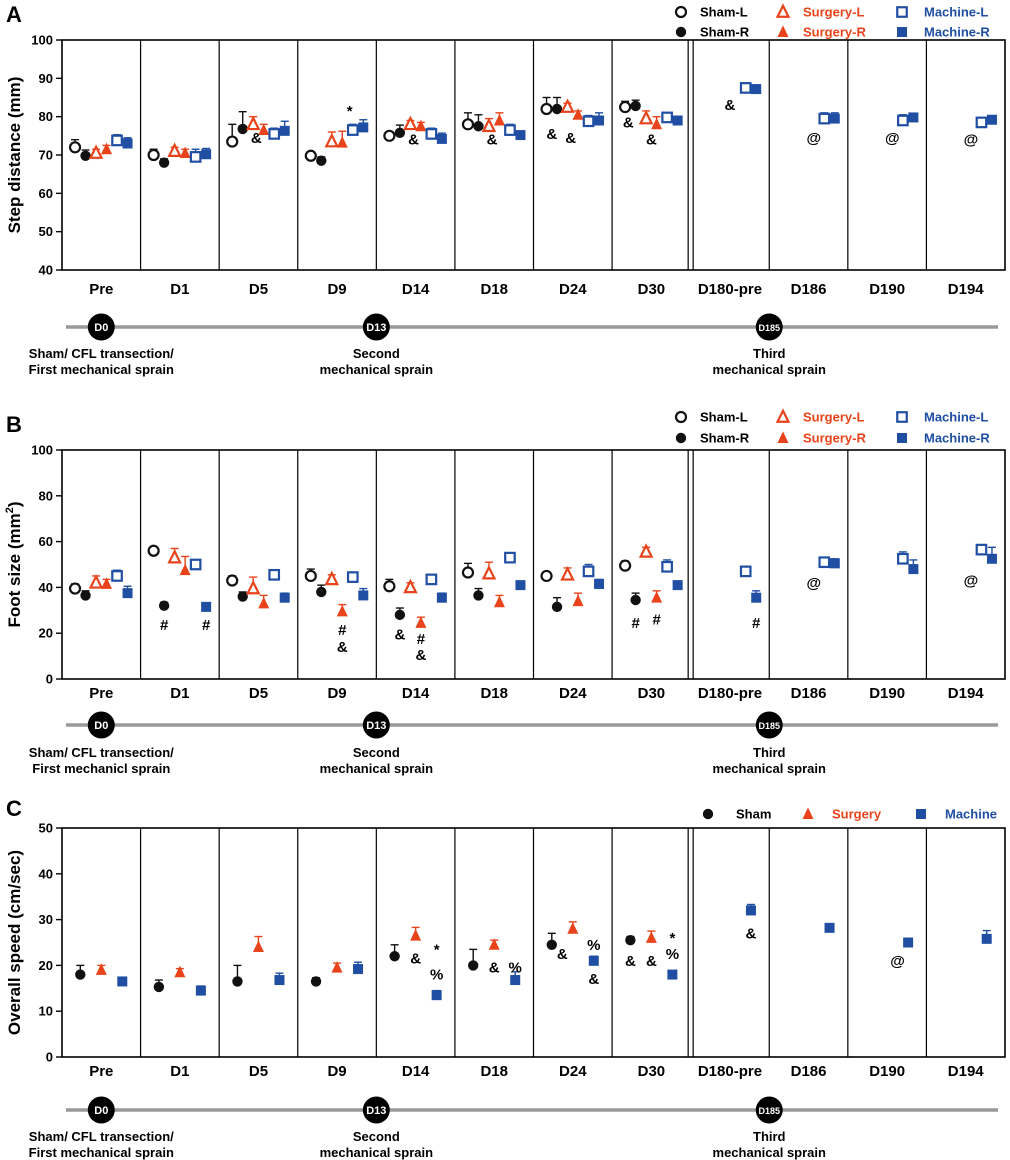 The width and height of the screenshot is (1010, 1160). Describe the element at coordinates (101, 353) in the screenshot. I see `timeline-event-label: Sham/ CFL transection/` at that location.